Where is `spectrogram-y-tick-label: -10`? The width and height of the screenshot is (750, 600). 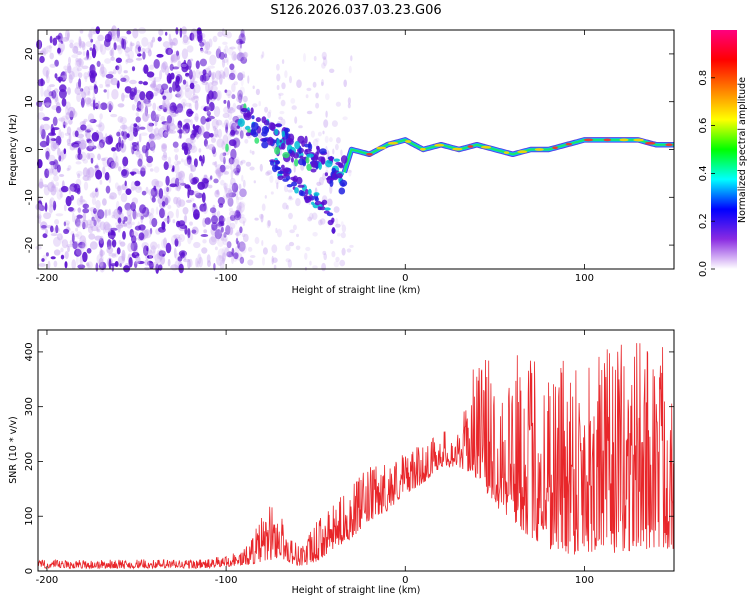 spectrogram-y-tick-label: -10 is located at coordinates (29, 197).